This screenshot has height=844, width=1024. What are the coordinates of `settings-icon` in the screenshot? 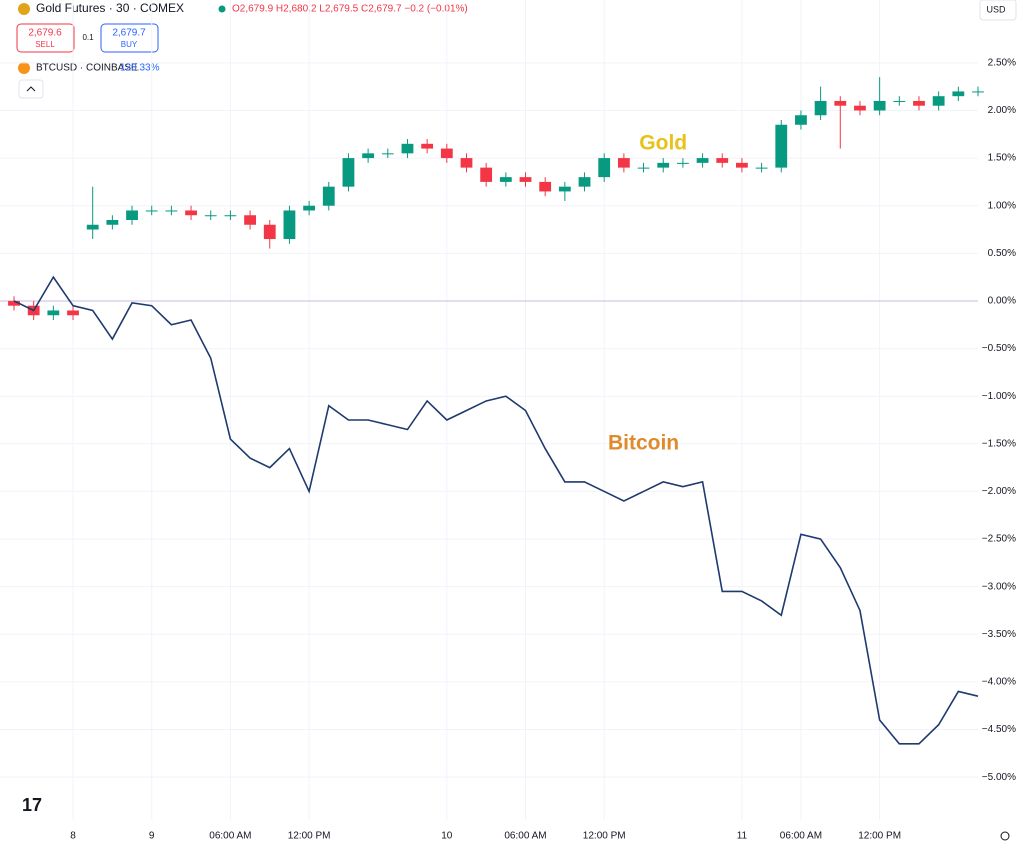 It's located at (1005, 836).